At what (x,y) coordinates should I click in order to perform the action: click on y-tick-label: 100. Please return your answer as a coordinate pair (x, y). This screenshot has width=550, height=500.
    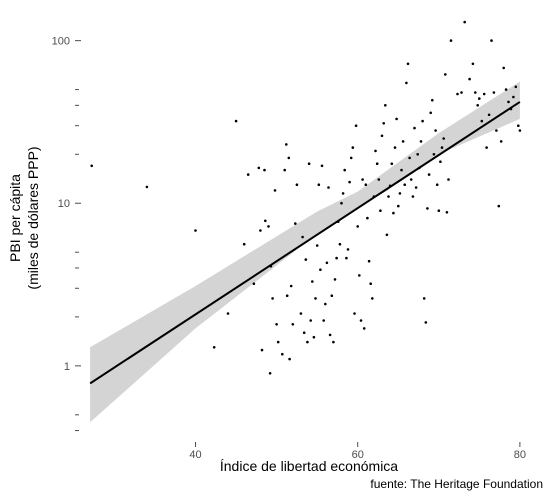
    Looking at the image, I should click on (61, 42).